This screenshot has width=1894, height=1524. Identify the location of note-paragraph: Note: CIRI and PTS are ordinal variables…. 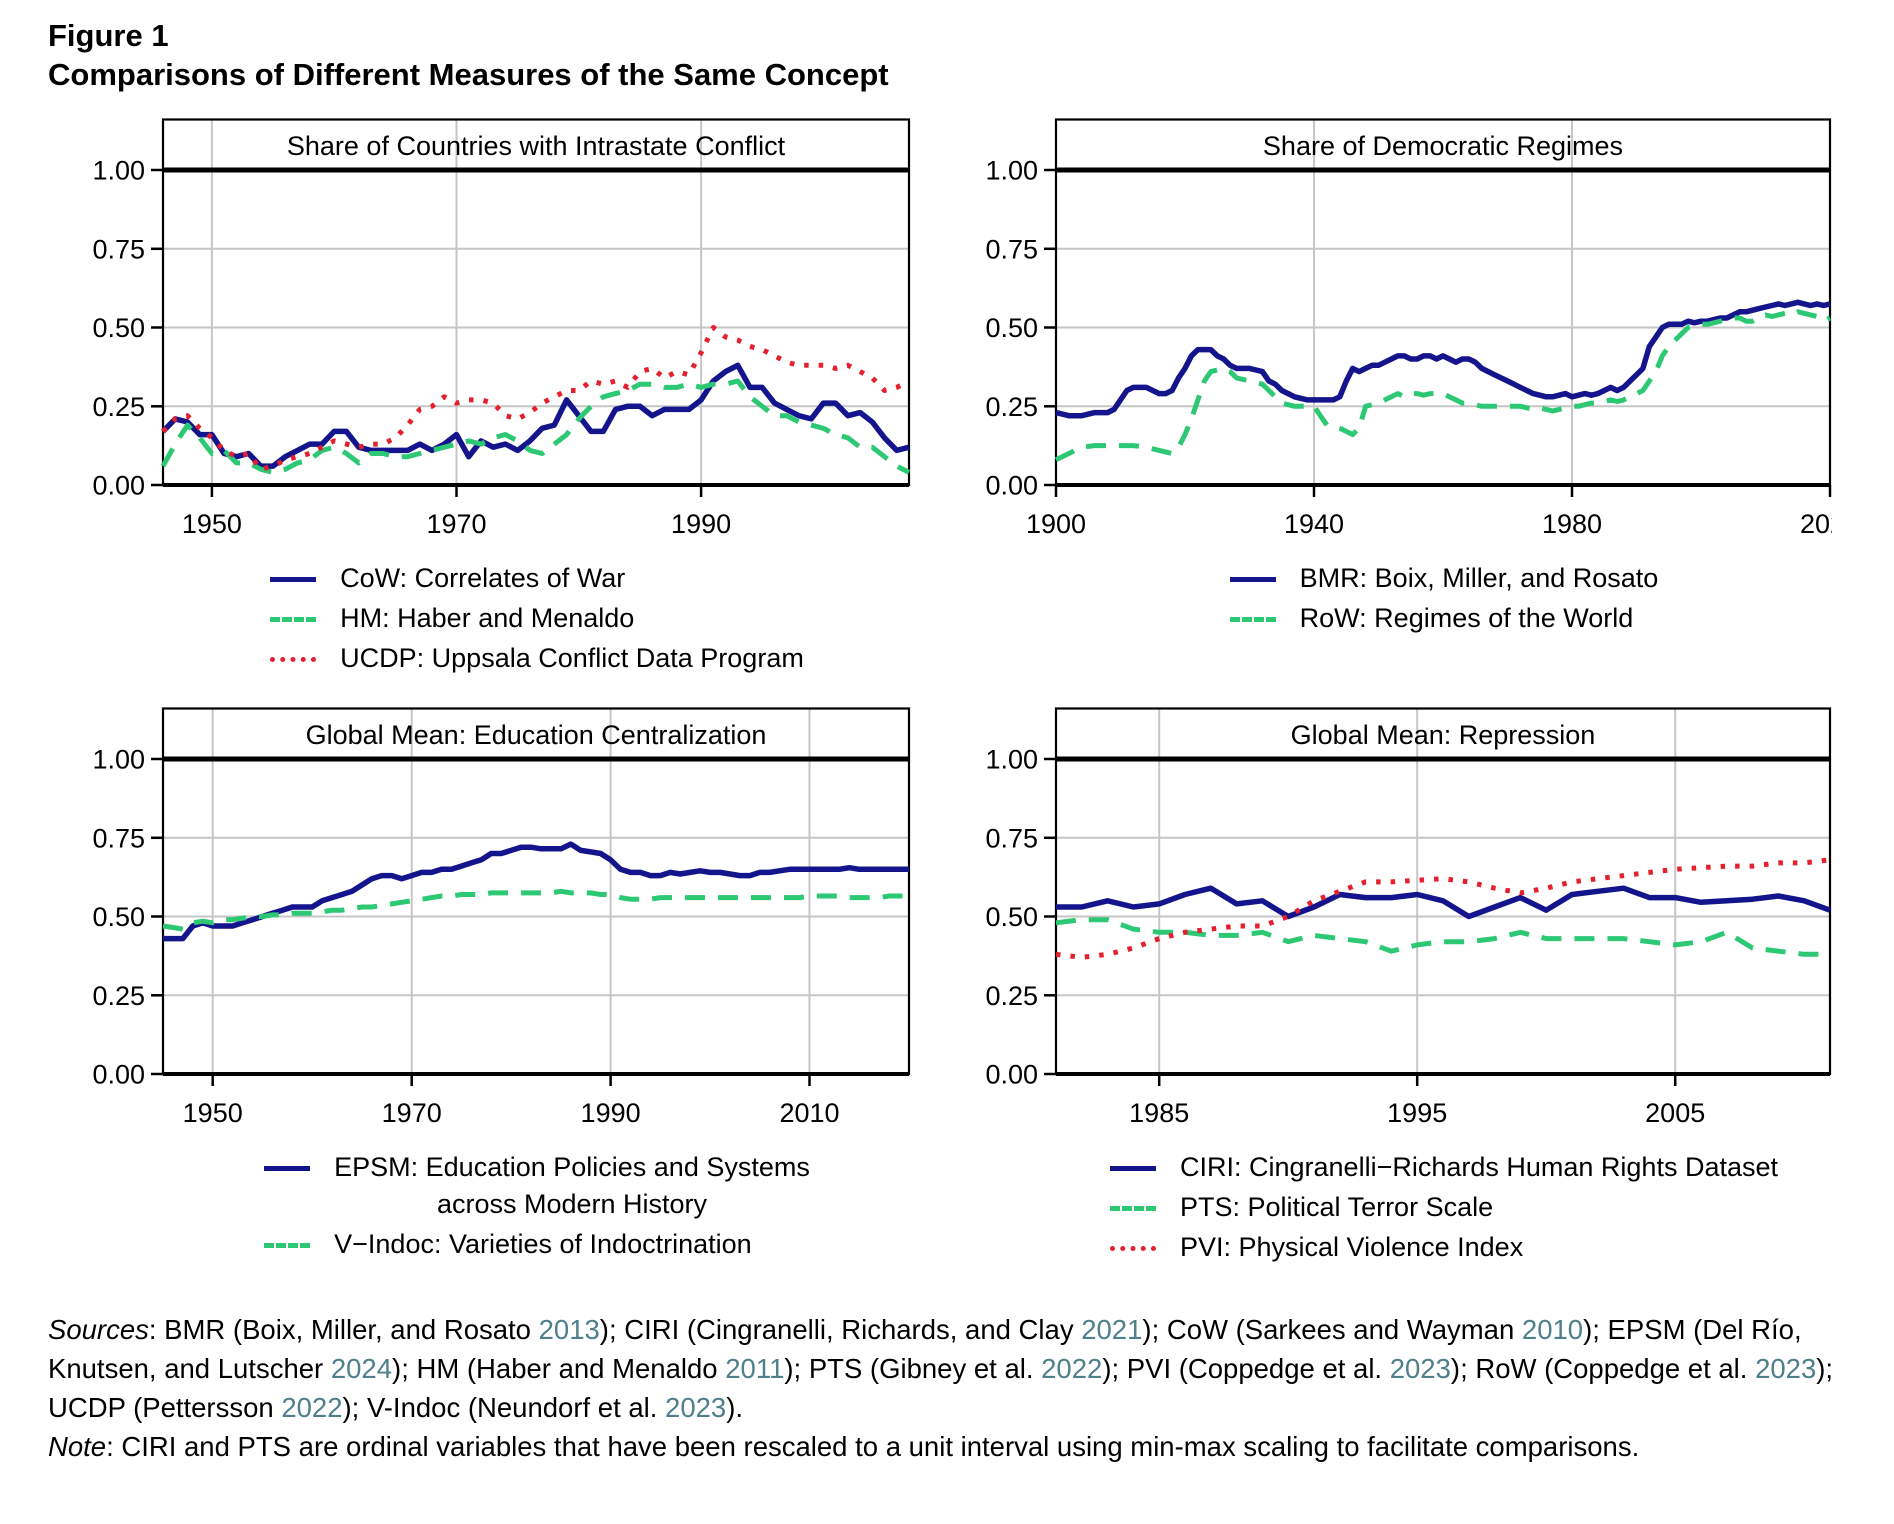
(844, 1446).